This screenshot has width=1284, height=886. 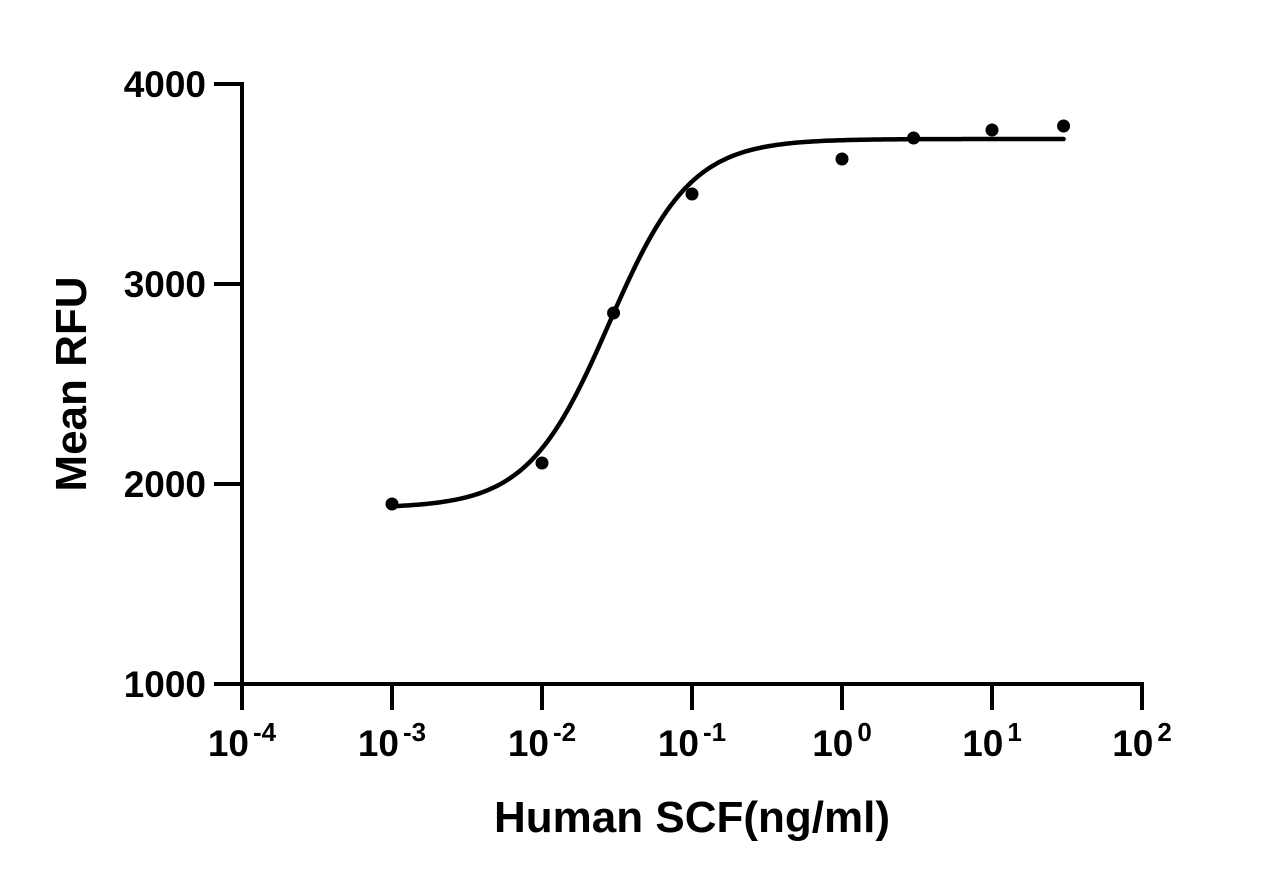 What do you see at coordinates (71, 383) in the screenshot?
I see `y-axis-title: Mean RFU` at bounding box center [71, 383].